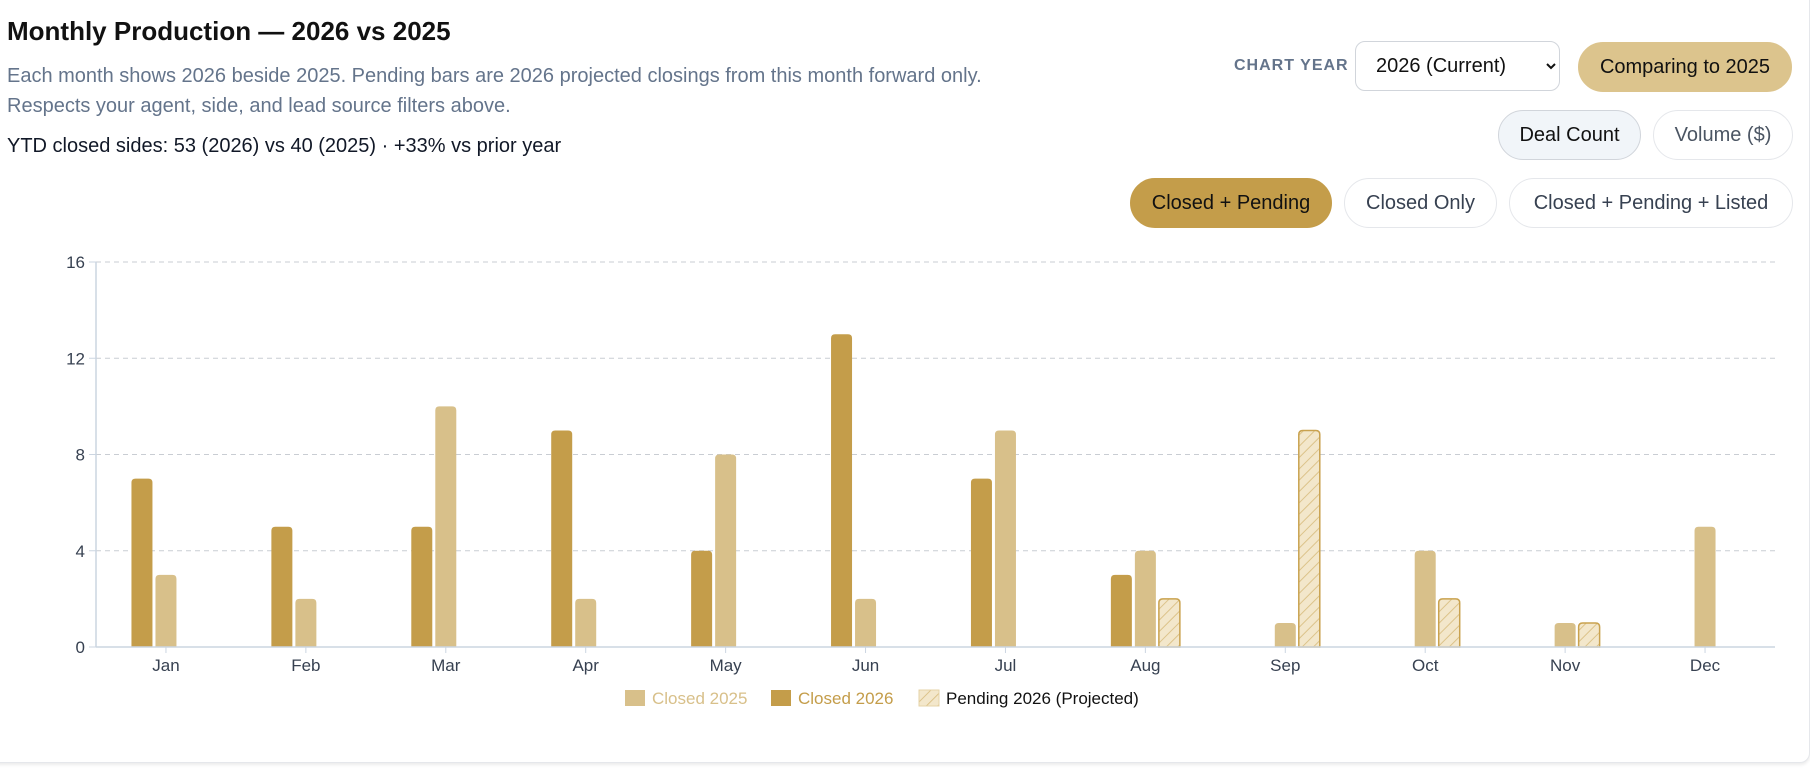  I want to click on y-tick-label: 8, so click(80, 455).